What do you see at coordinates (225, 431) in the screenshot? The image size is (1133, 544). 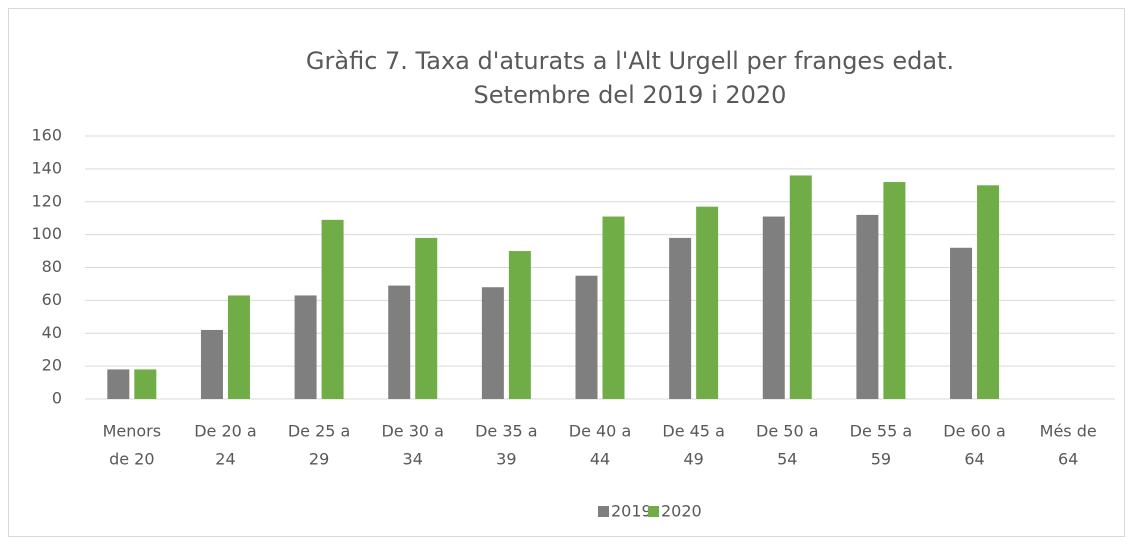 I see `x-tick-label: De 20 a` at bounding box center [225, 431].